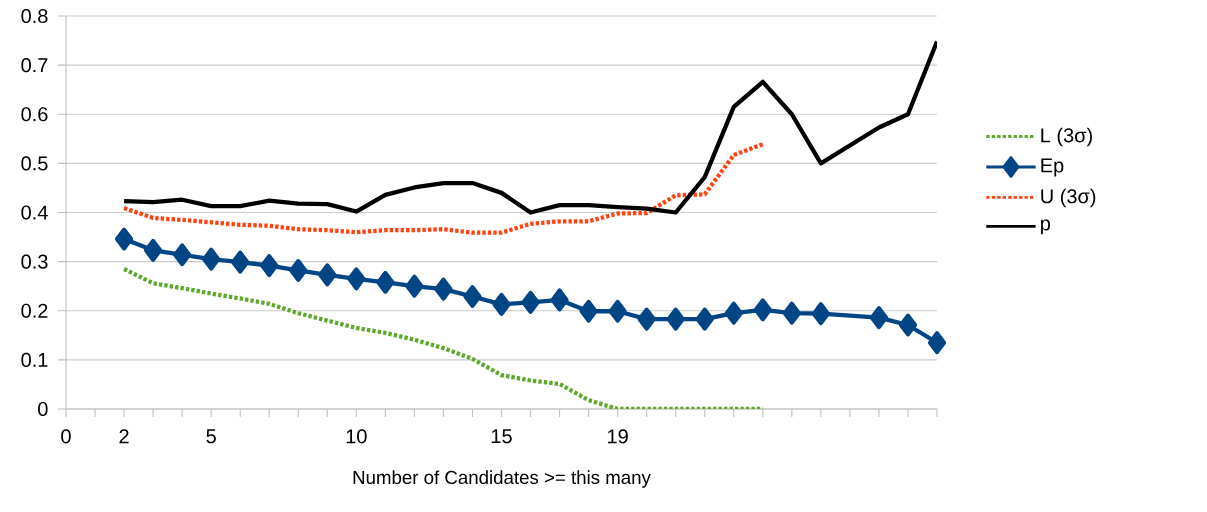 Image resolution: width=1207 pixels, height=512 pixels. I want to click on legend-label: Ep, so click(1052, 167).